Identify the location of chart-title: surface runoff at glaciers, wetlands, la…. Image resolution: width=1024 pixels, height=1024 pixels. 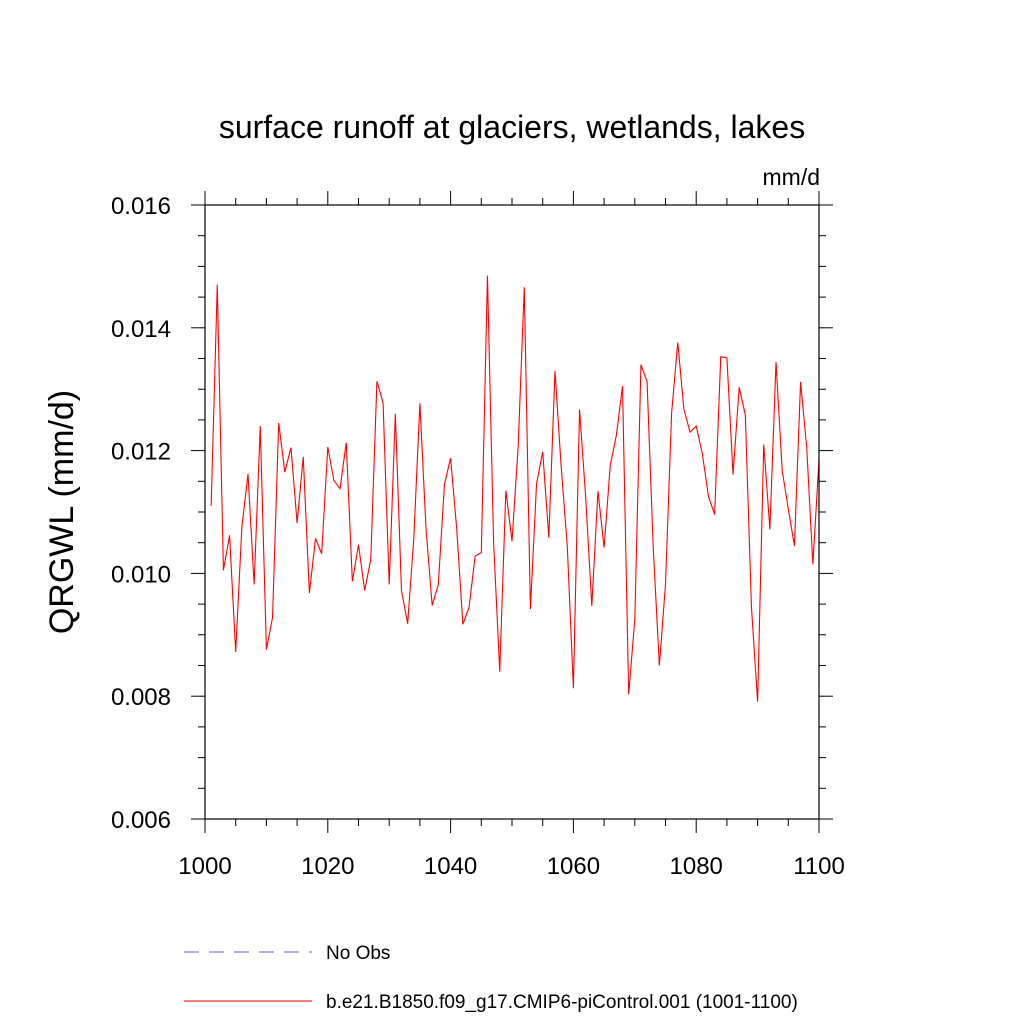
(512, 127).